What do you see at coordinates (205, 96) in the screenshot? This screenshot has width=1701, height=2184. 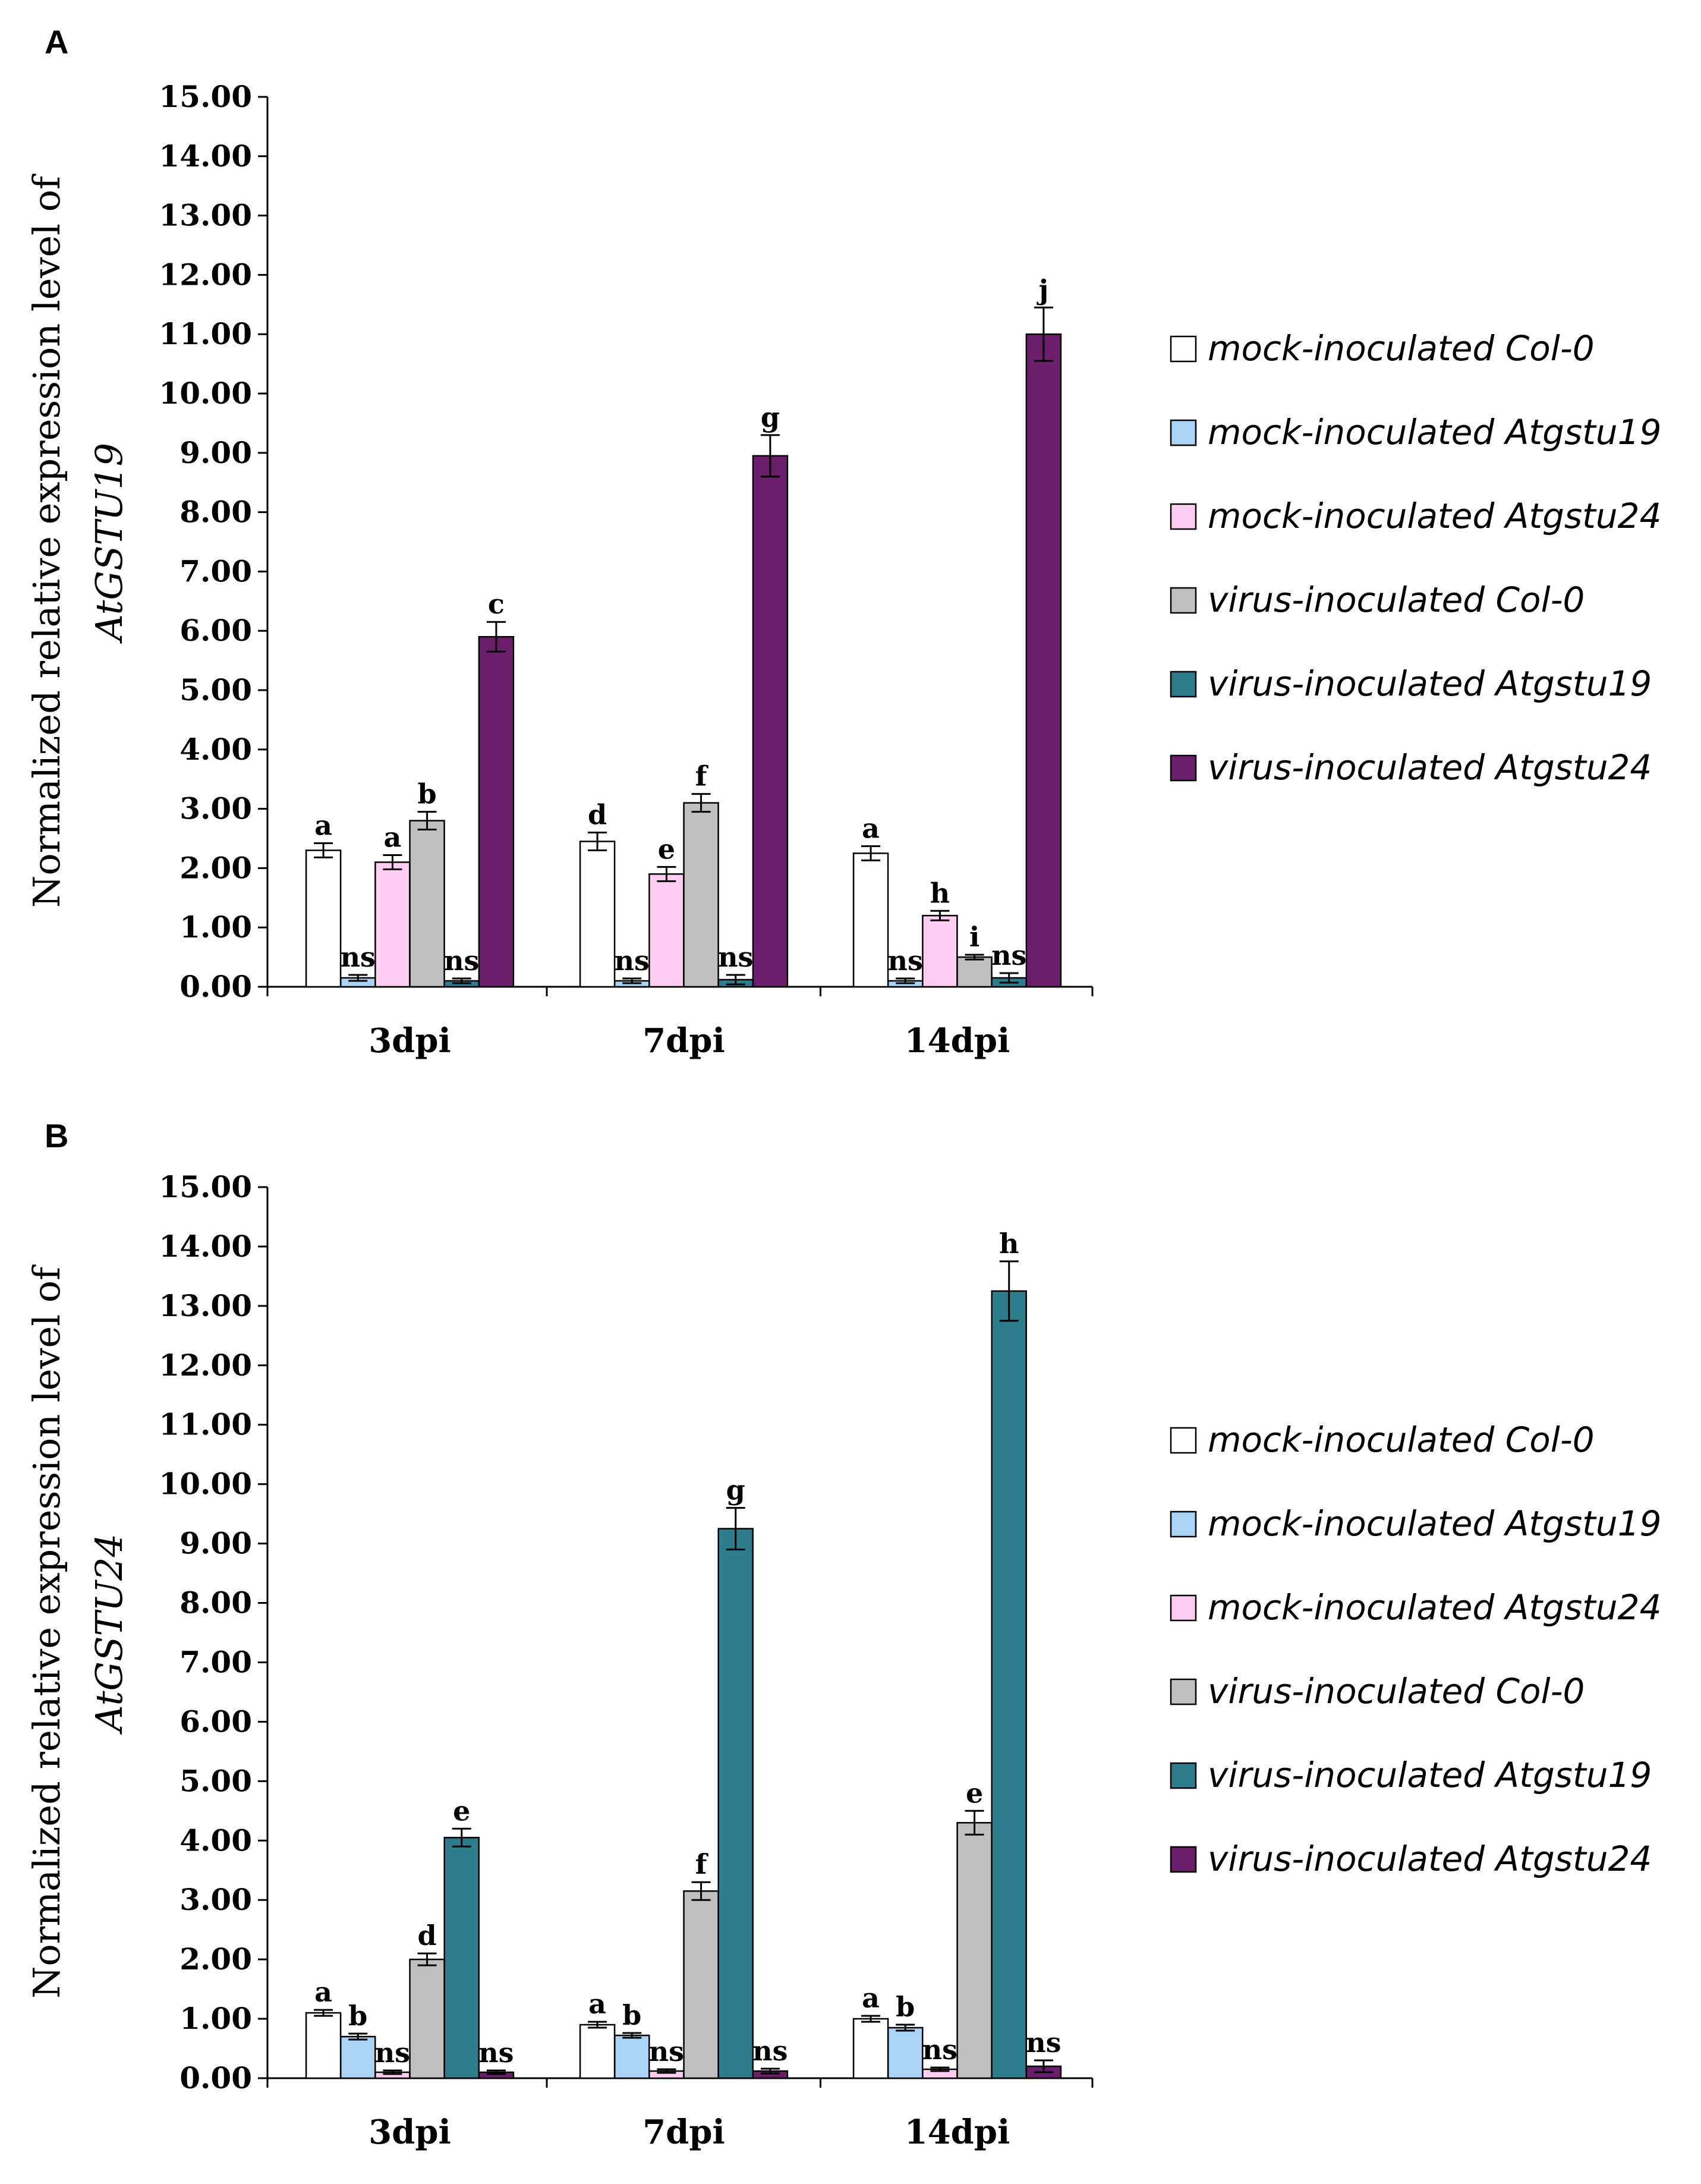 I see `y-tick-label: 15.00` at bounding box center [205, 96].